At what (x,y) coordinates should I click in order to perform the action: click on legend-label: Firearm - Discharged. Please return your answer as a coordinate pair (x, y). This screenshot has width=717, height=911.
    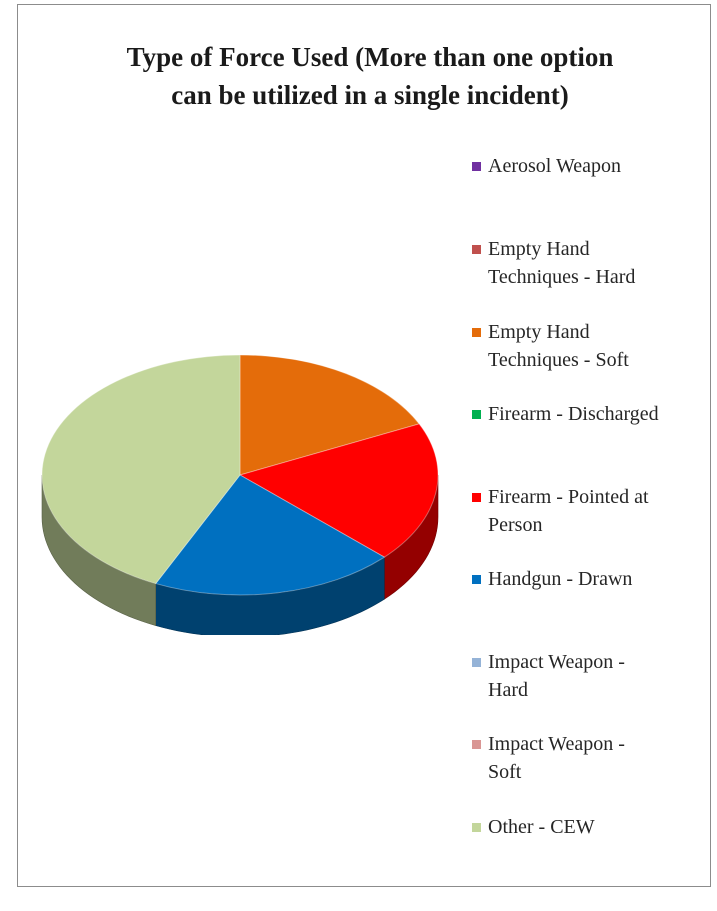
    Looking at the image, I should click on (573, 414).